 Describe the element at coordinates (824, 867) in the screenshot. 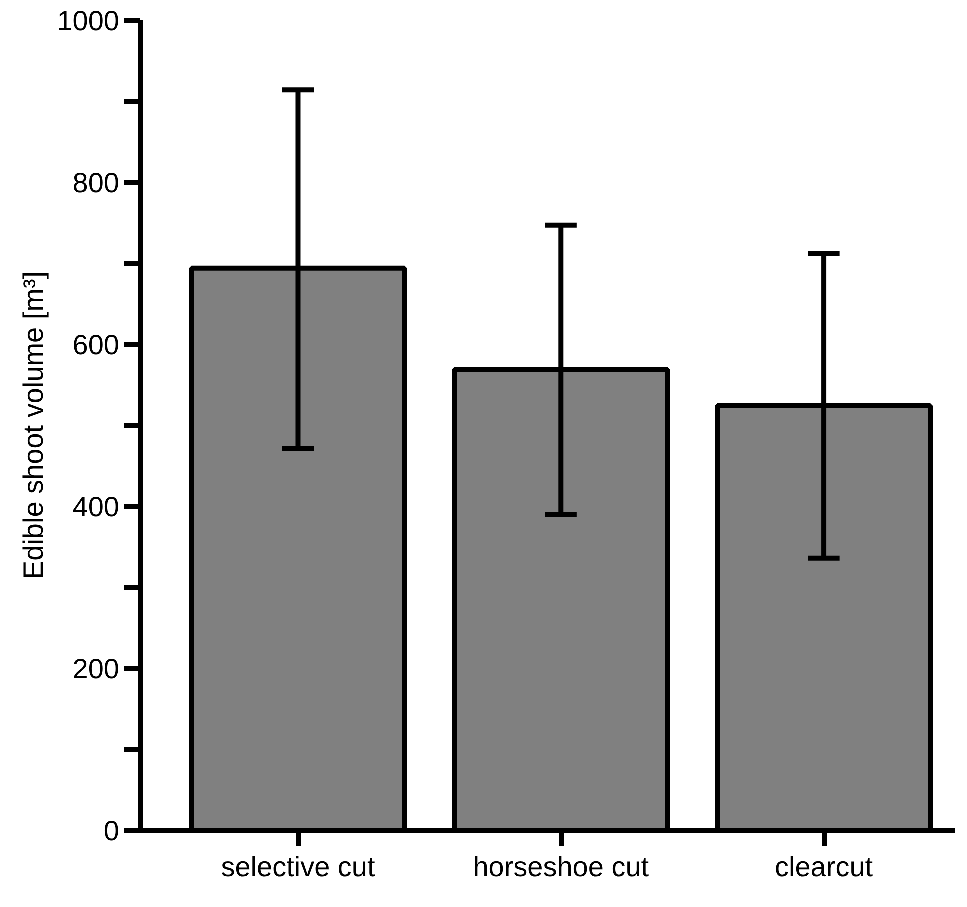

I see `x-tick-label: clearcut` at that location.